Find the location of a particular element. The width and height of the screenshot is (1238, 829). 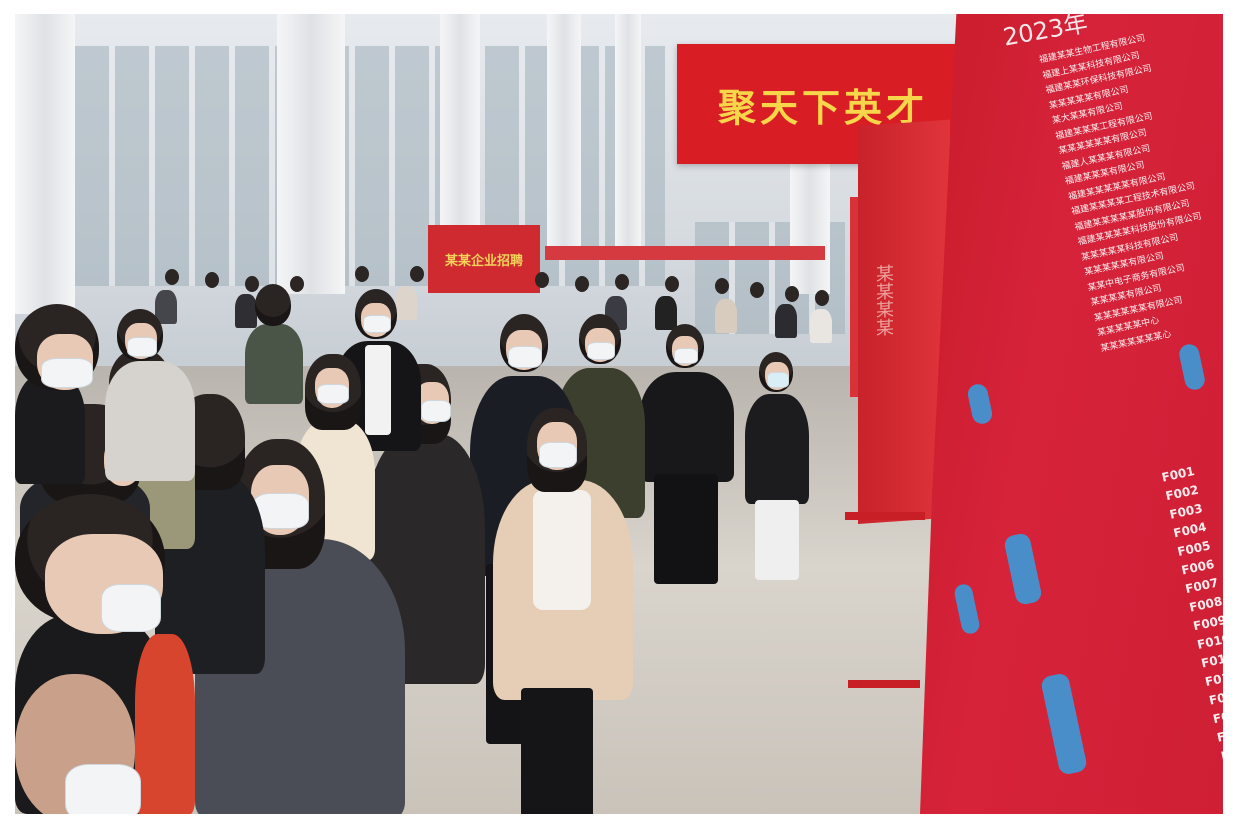

hall-window-band is located at coordinates (265, 166).